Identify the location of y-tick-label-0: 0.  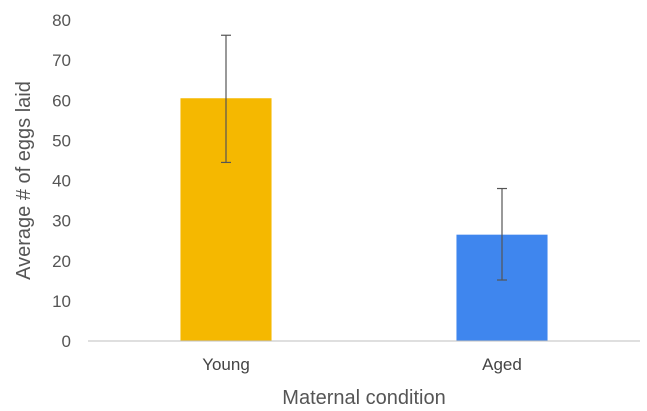
(66, 341).